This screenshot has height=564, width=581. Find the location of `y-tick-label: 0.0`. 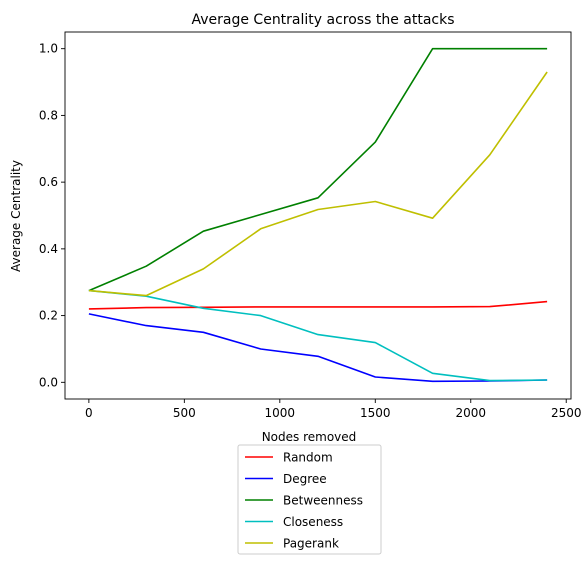

y-tick-label: 0.0 is located at coordinates (48, 382).